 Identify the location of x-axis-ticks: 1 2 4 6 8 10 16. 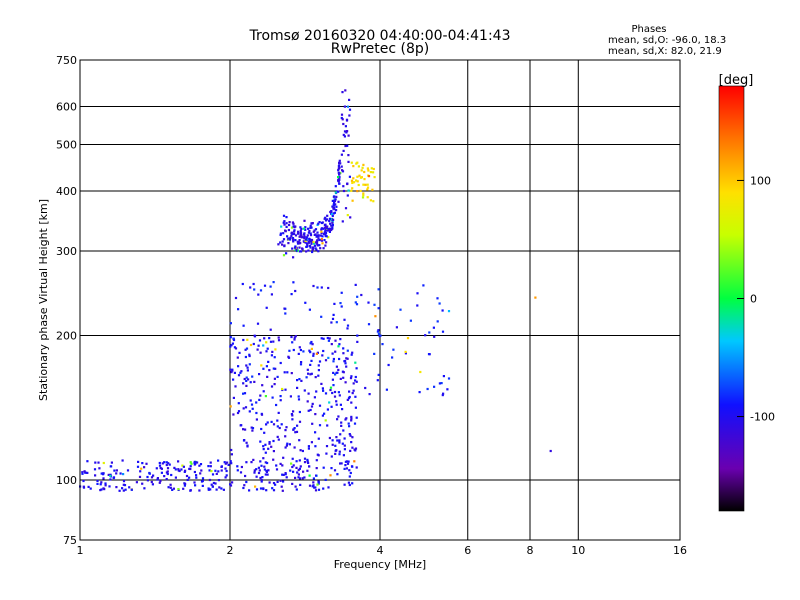
(382, 550).